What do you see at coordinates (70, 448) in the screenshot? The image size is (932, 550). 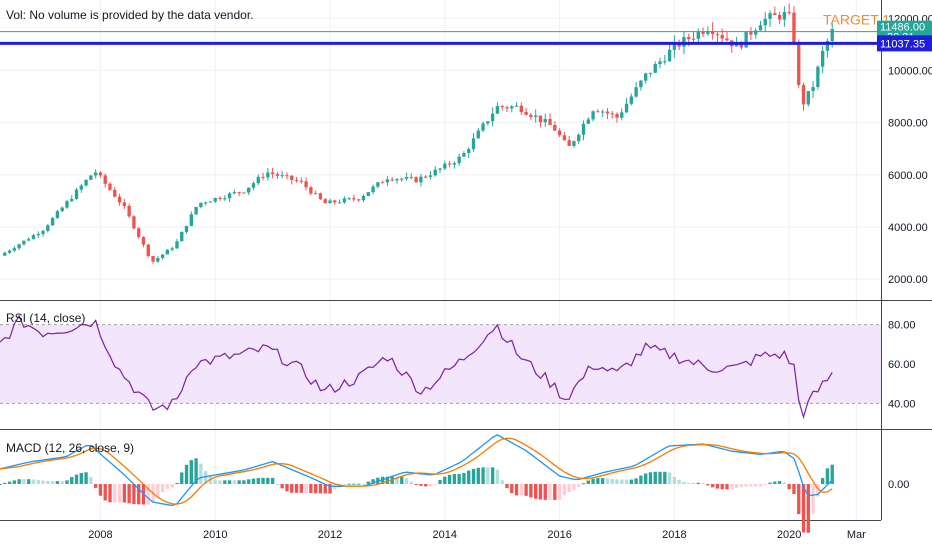 I see `macd-title: MACD (12, 26, close, 9)` at bounding box center [70, 448].